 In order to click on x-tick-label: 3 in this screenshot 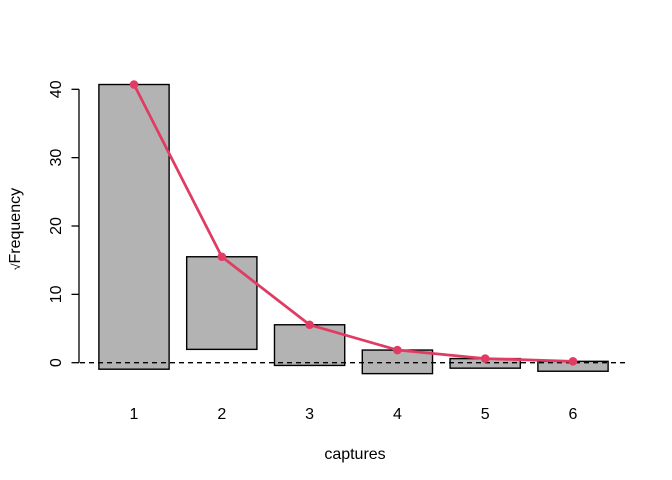, I will do `click(309, 414)`.